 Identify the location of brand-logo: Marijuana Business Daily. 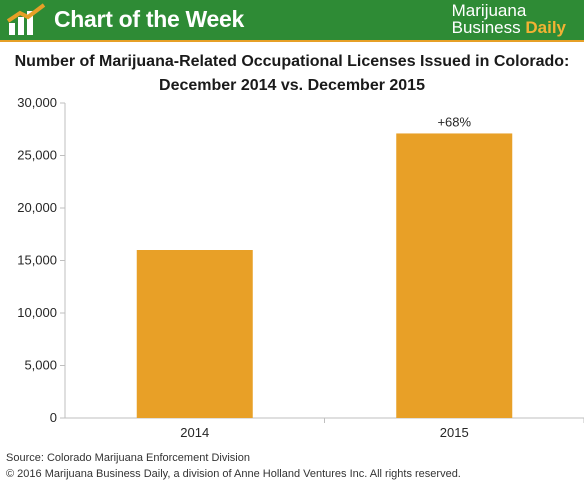
(509, 19).